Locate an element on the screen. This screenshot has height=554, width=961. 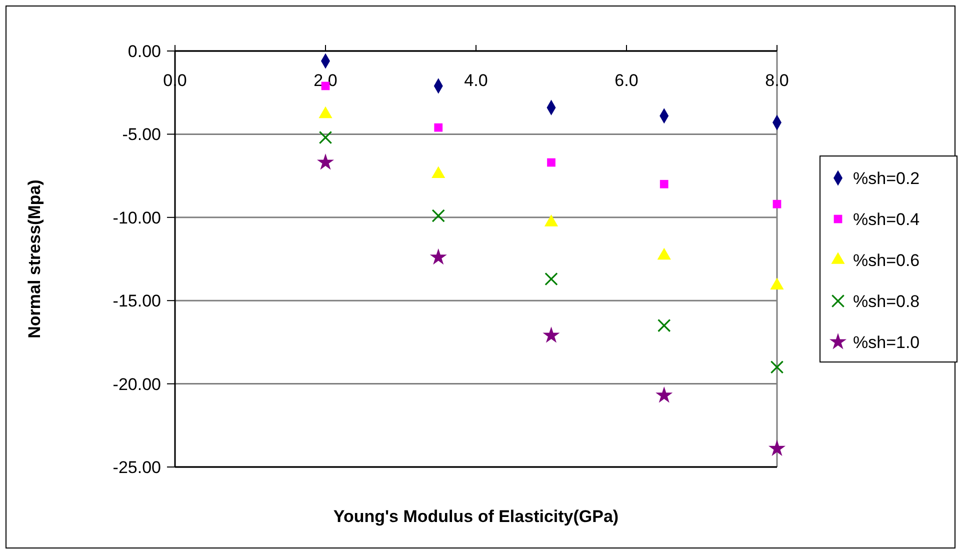
y-tick-label: -25.00 is located at coordinates (136, 467).